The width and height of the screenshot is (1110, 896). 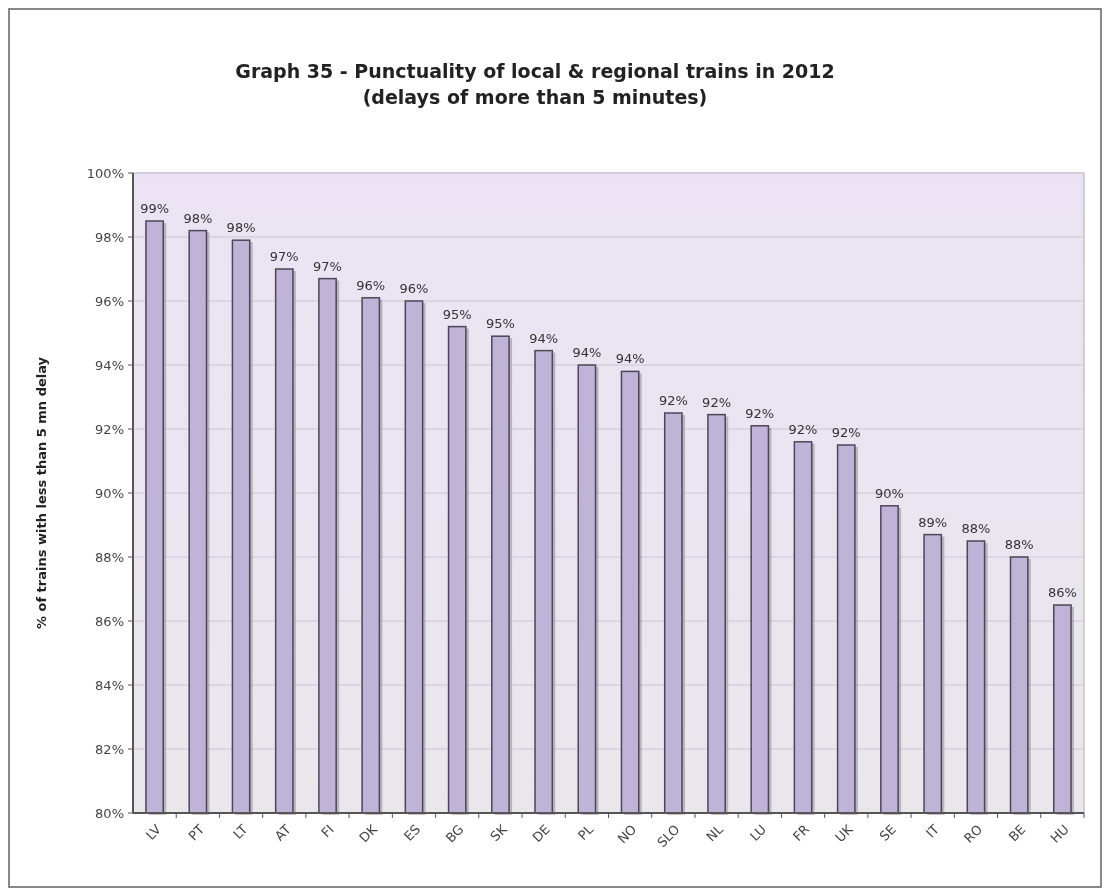 I want to click on x-tick-label: SE, so click(x=887, y=832).